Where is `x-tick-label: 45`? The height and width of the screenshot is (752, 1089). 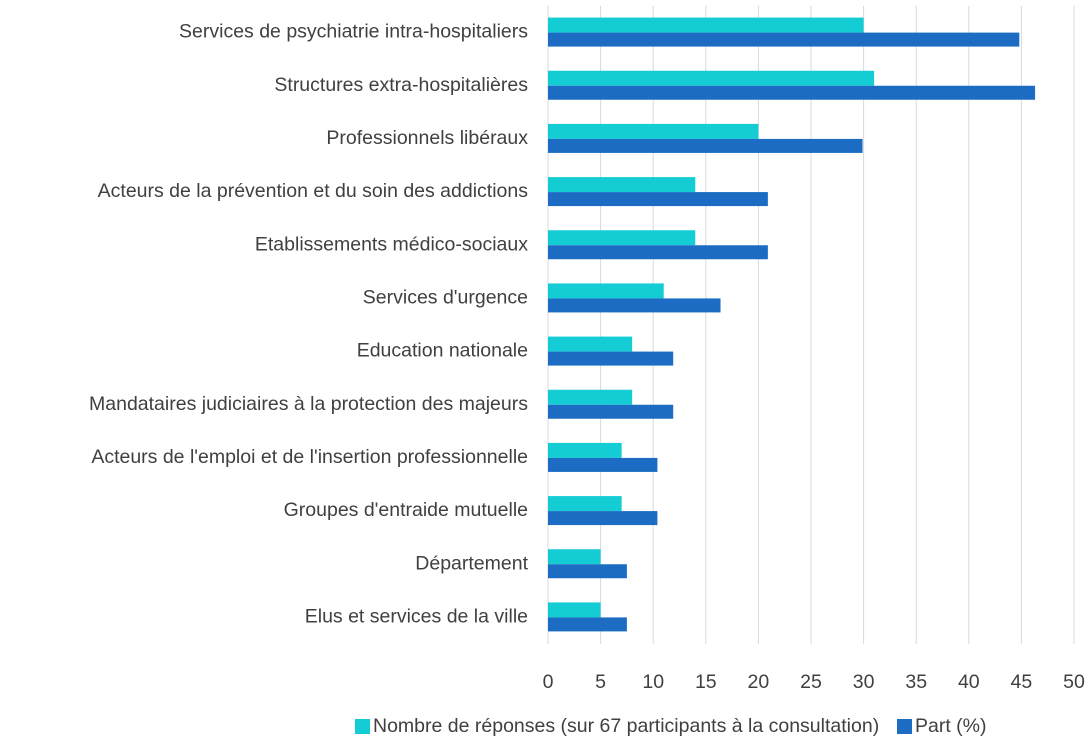
x-tick-label: 45 is located at coordinates (1022, 682).